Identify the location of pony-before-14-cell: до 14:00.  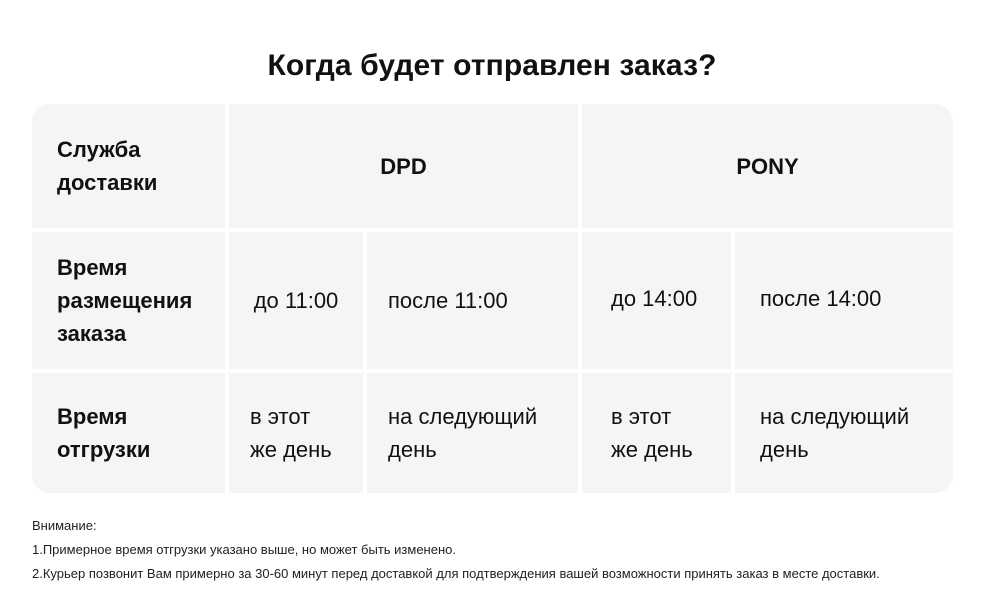
(656, 300).